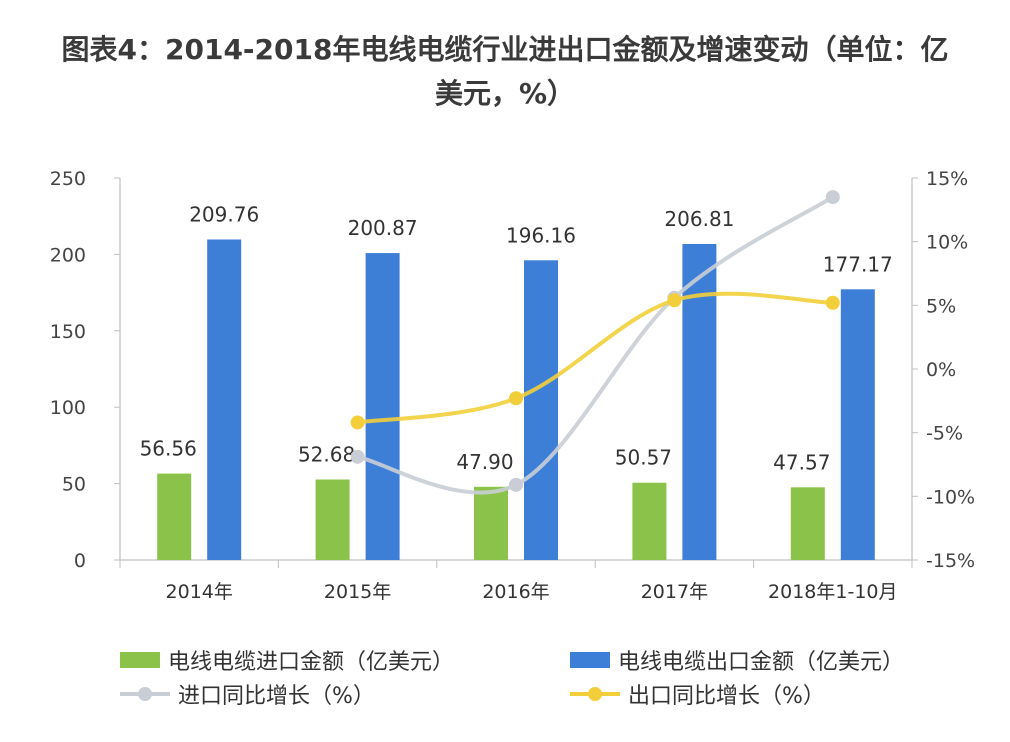 The height and width of the screenshot is (742, 1010). What do you see at coordinates (168, 449) in the screenshot?
I see `import-bar-label: 56.56` at bounding box center [168, 449].